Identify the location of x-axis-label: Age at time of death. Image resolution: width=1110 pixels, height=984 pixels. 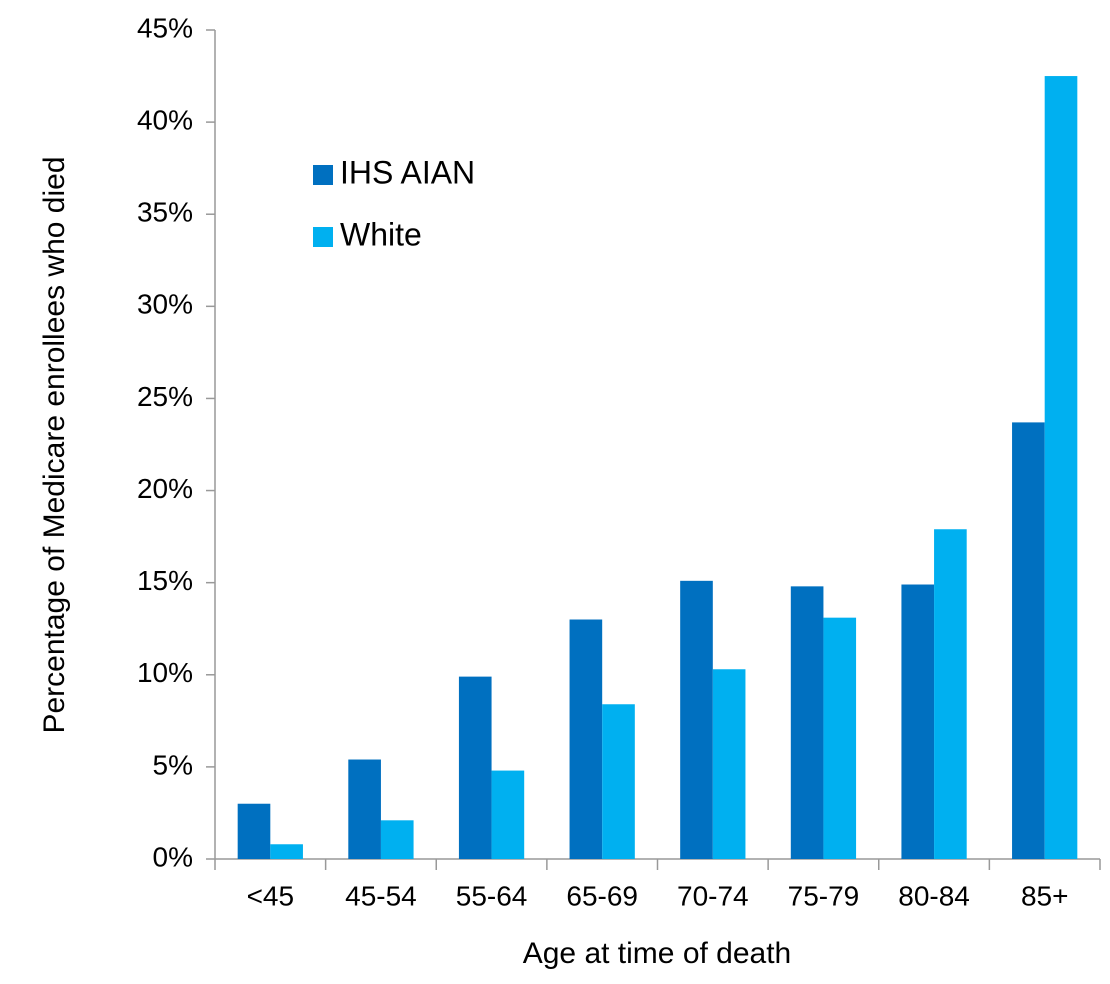
(657, 953).